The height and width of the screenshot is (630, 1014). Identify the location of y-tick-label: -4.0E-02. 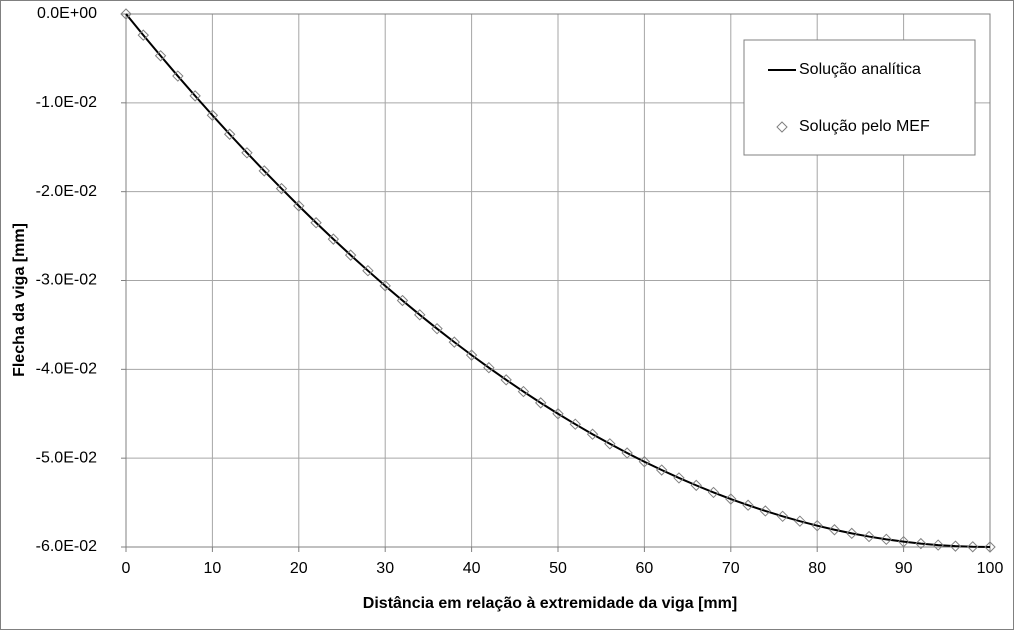
(66, 369).